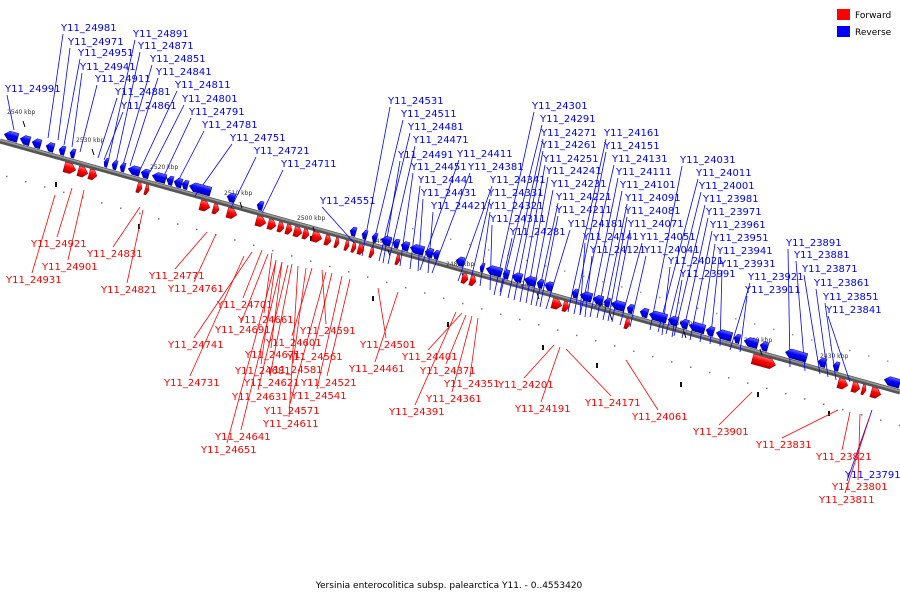 The image size is (900, 600). Describe the element at coordinates (242, 330) in the screenshot. I see `forward-gene-label: Y11_24691` at that location.